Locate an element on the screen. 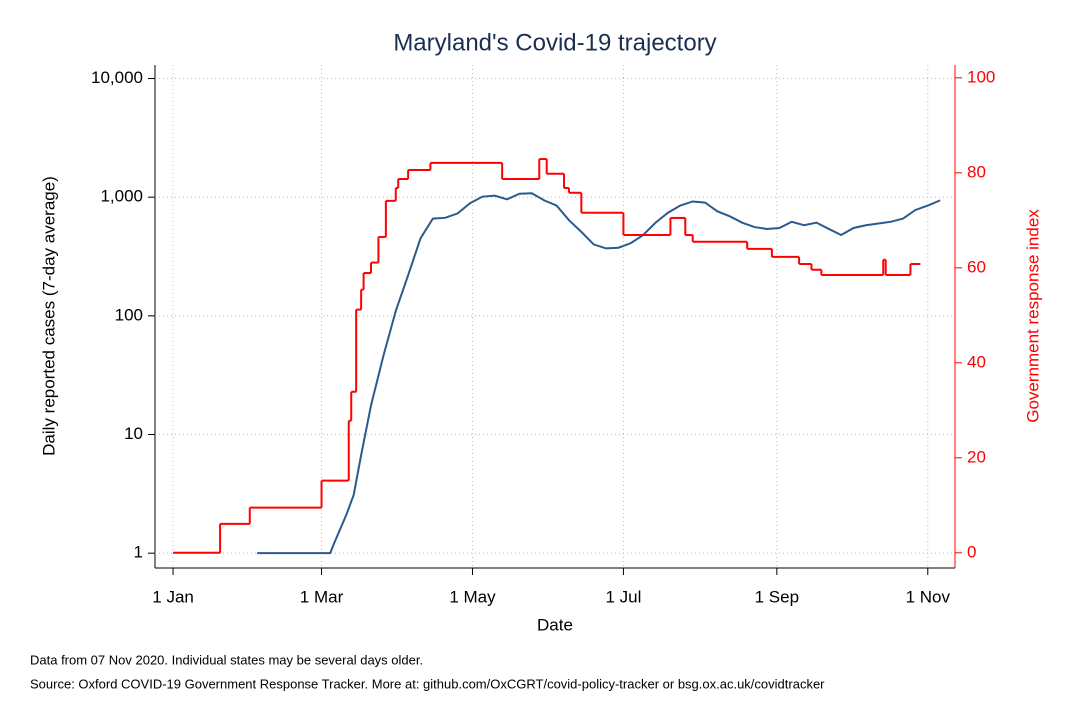  y-tick-label: 100 is located at coordinates (129, 314).